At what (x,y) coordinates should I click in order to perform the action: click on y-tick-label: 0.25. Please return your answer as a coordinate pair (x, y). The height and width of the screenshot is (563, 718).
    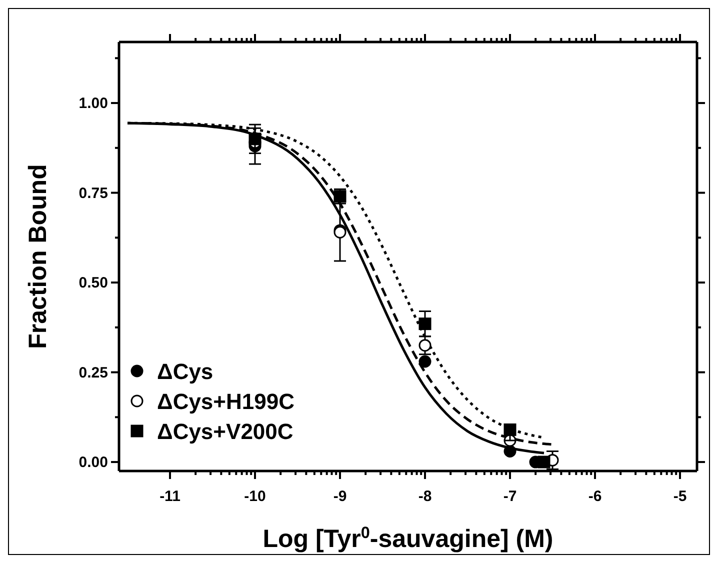
    Looking at the image, I should click on (93, 373).